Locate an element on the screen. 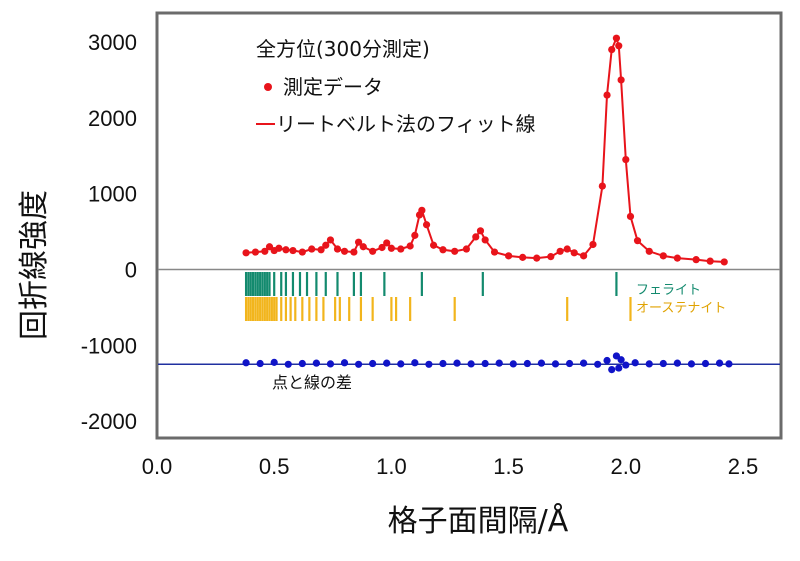  y-axis-label: 回折線強度 is located at coordinates (34, 265).